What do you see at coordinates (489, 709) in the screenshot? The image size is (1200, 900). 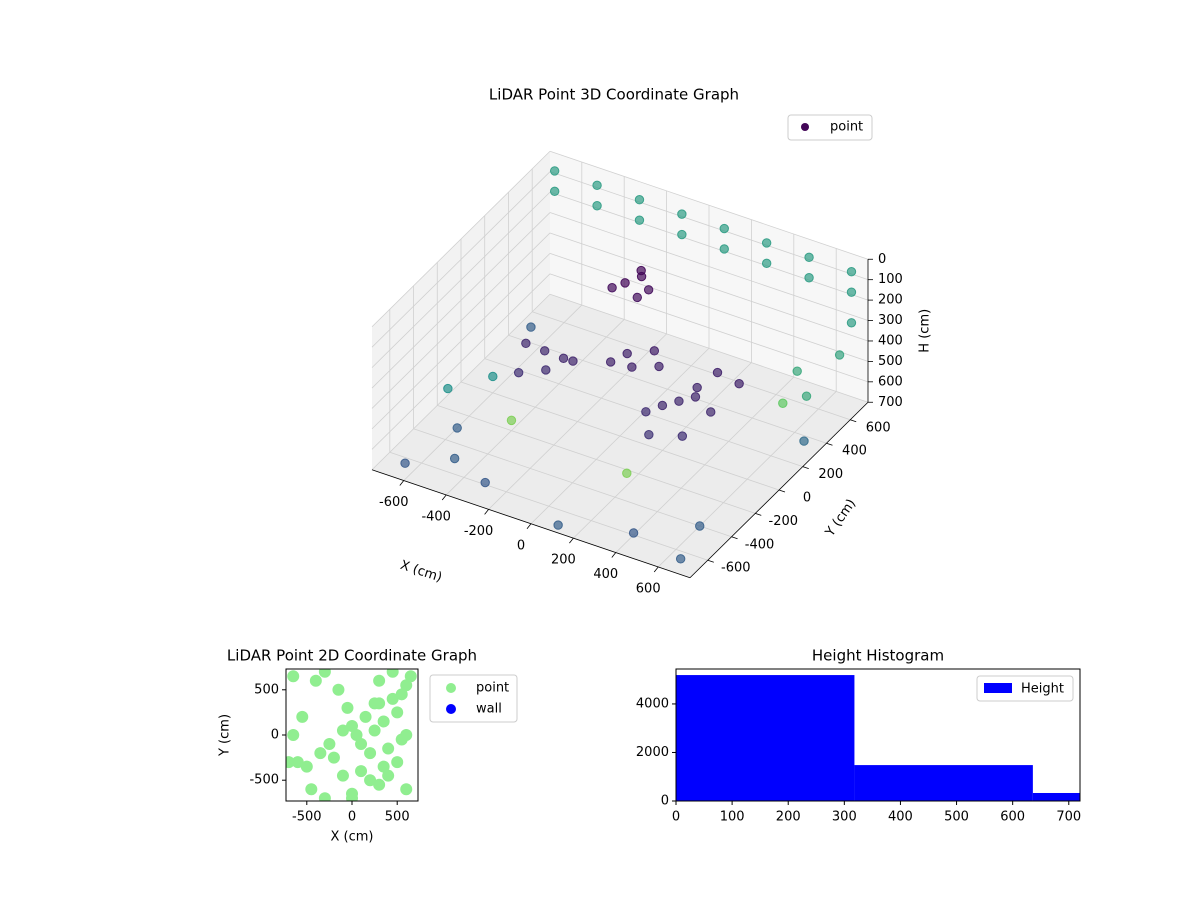 I see `legend-label: wall` at bounding box center [489, 709].